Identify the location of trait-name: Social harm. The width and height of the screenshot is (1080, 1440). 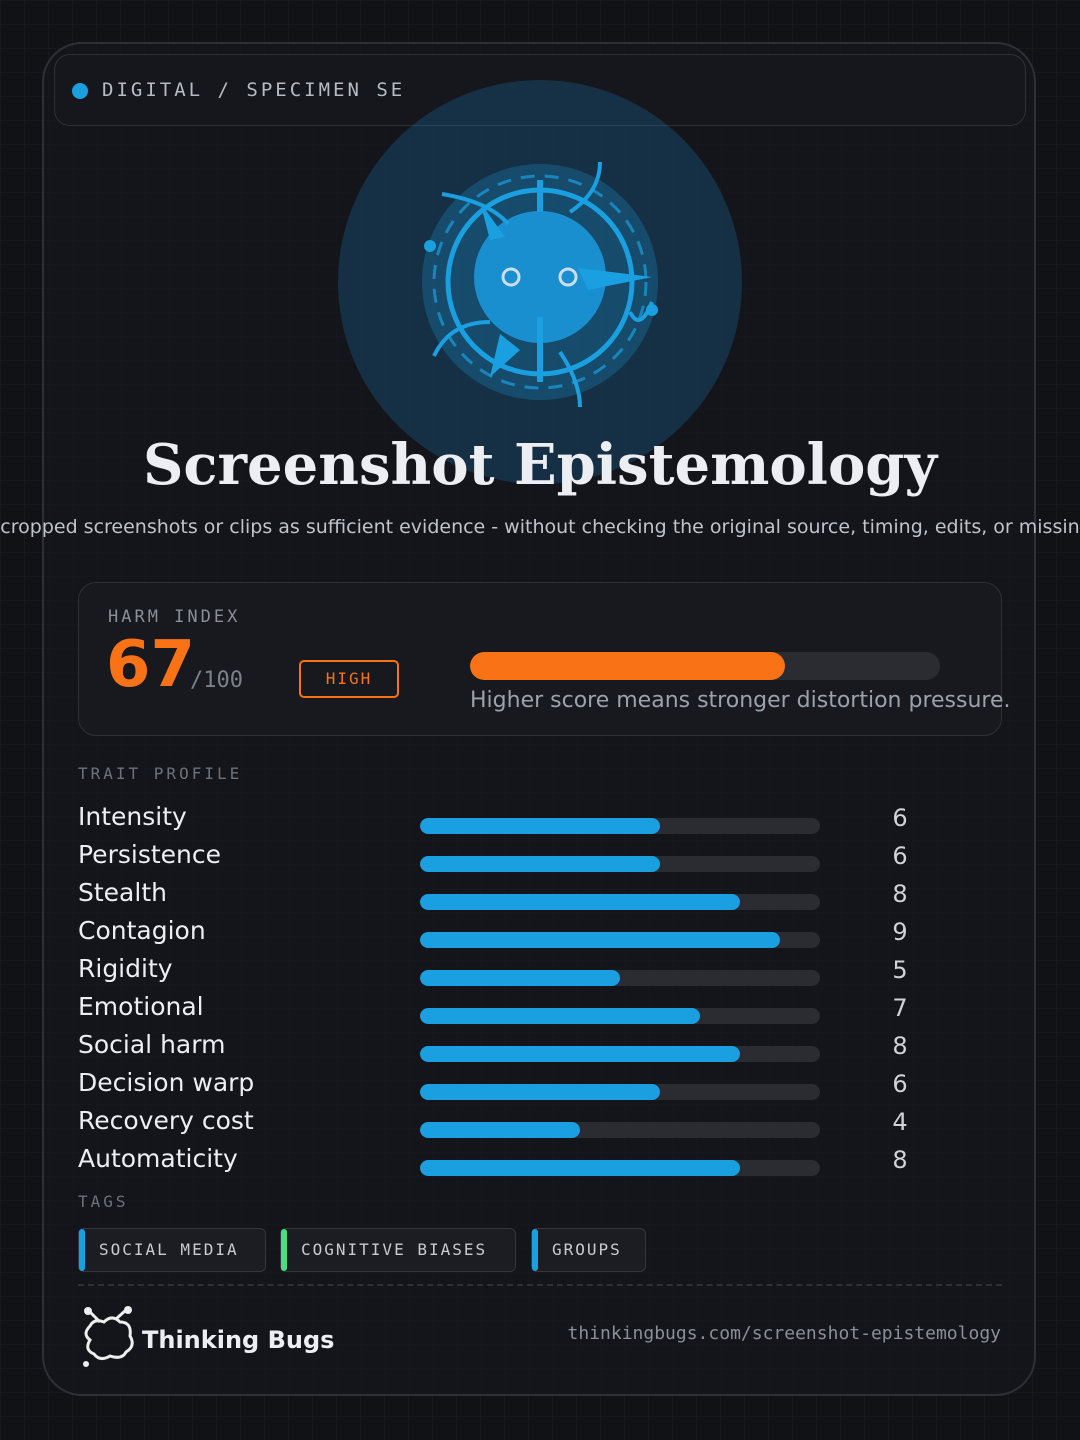
(152, 1044).